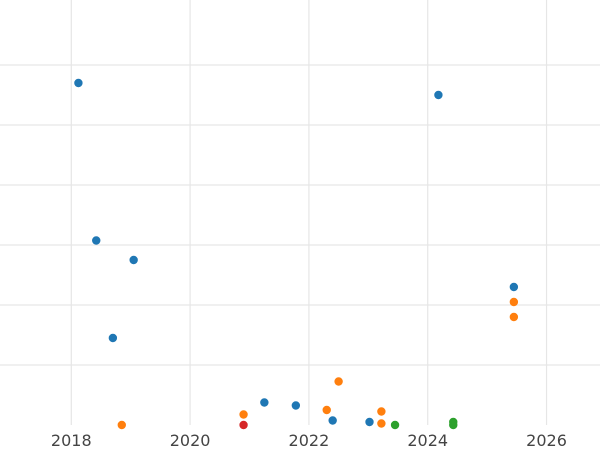 Image resolution: width=600 pixels, height=450 pixels. I want to click on data-point-red, so click(243, 425).